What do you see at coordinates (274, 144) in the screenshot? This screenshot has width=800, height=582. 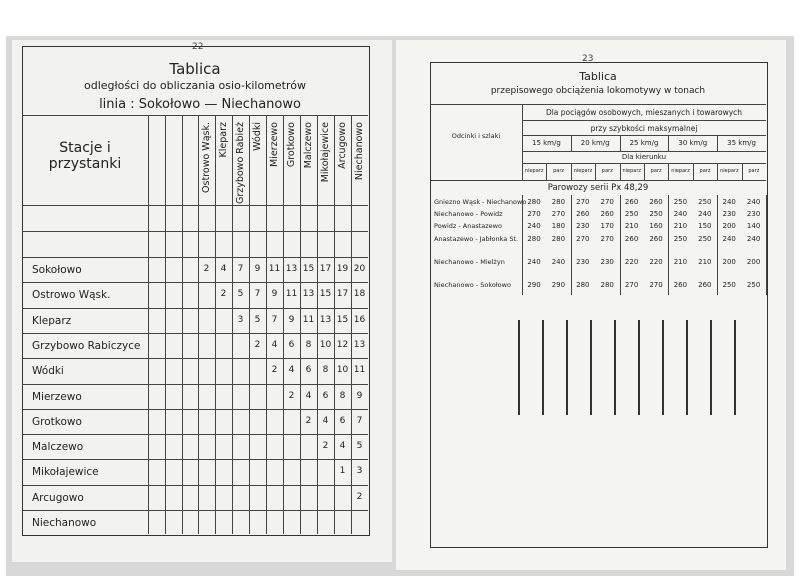 I see `column-header: Mierzewo` at bounding box center [274, 144].